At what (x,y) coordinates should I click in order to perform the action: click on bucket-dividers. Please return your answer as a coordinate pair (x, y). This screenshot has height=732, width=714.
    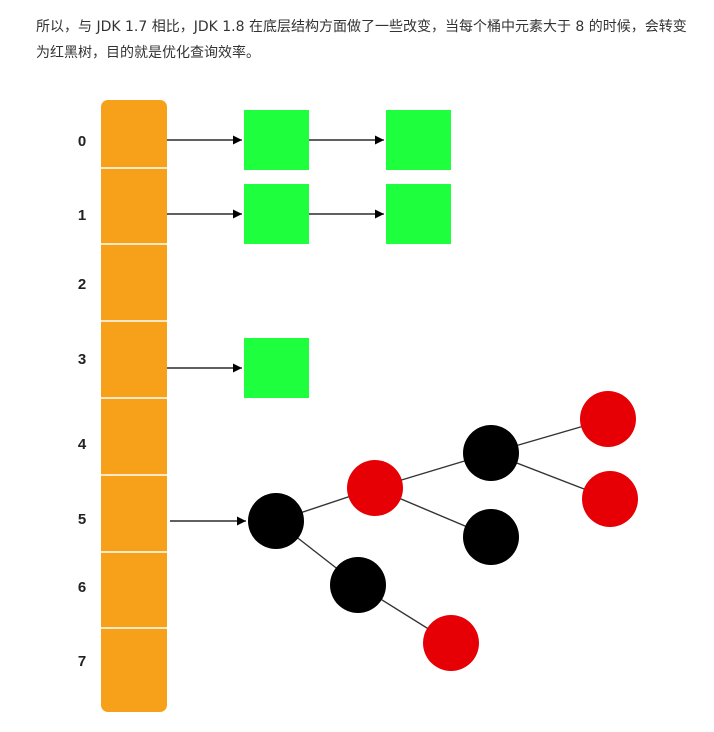
    Looking at the image, I should click on (134, 398).